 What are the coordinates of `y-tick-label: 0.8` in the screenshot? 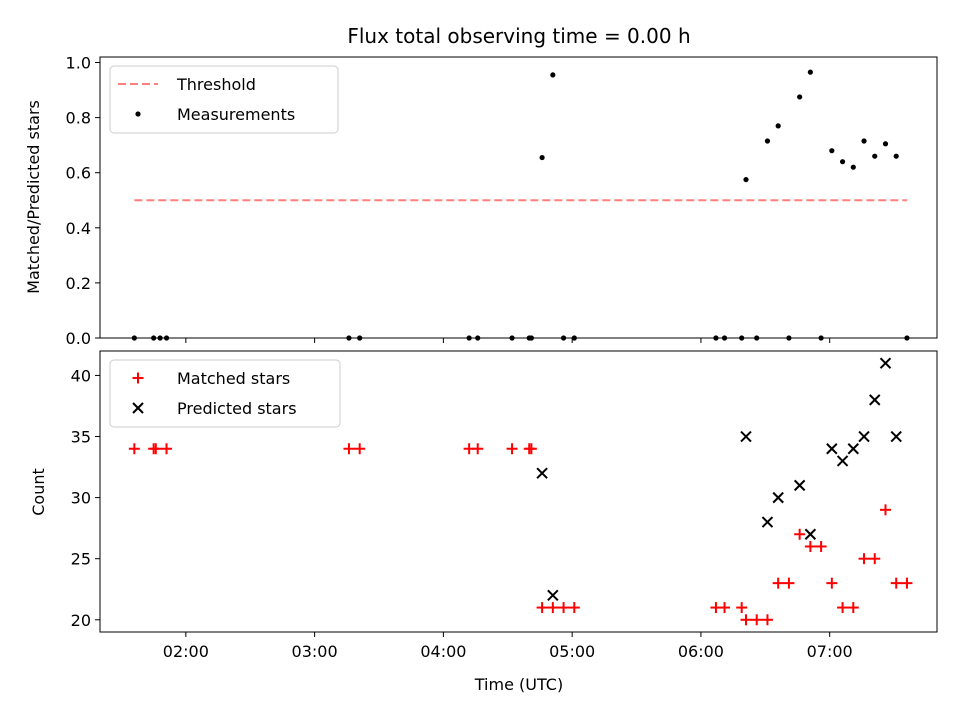 It's located at (78, 118).